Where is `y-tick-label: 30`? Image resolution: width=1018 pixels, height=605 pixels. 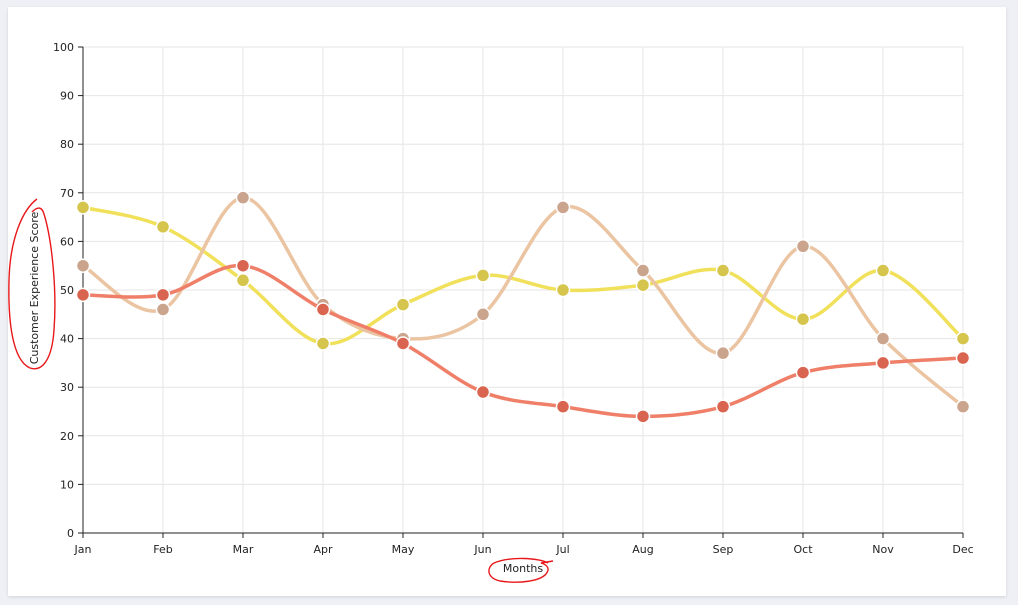 y-tick-label: 30 is located at coordinates (67, 387).